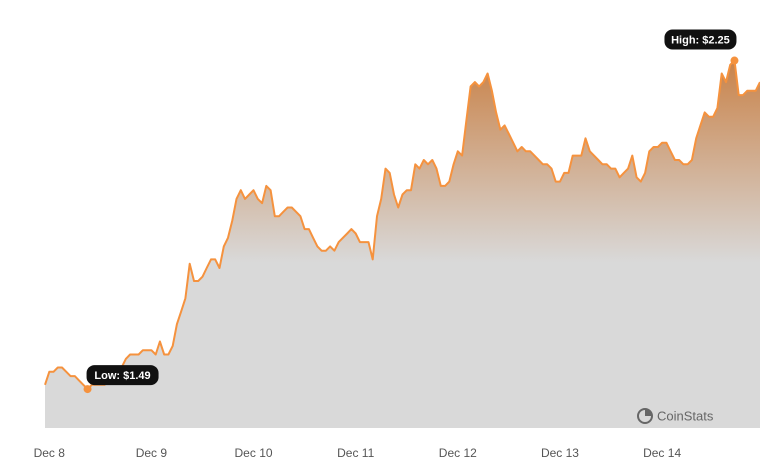  What do you see at coordinates (560, 453) in the screenshot?
I see `x-tick-label: Dec 13` at bounding box center [560, 453].